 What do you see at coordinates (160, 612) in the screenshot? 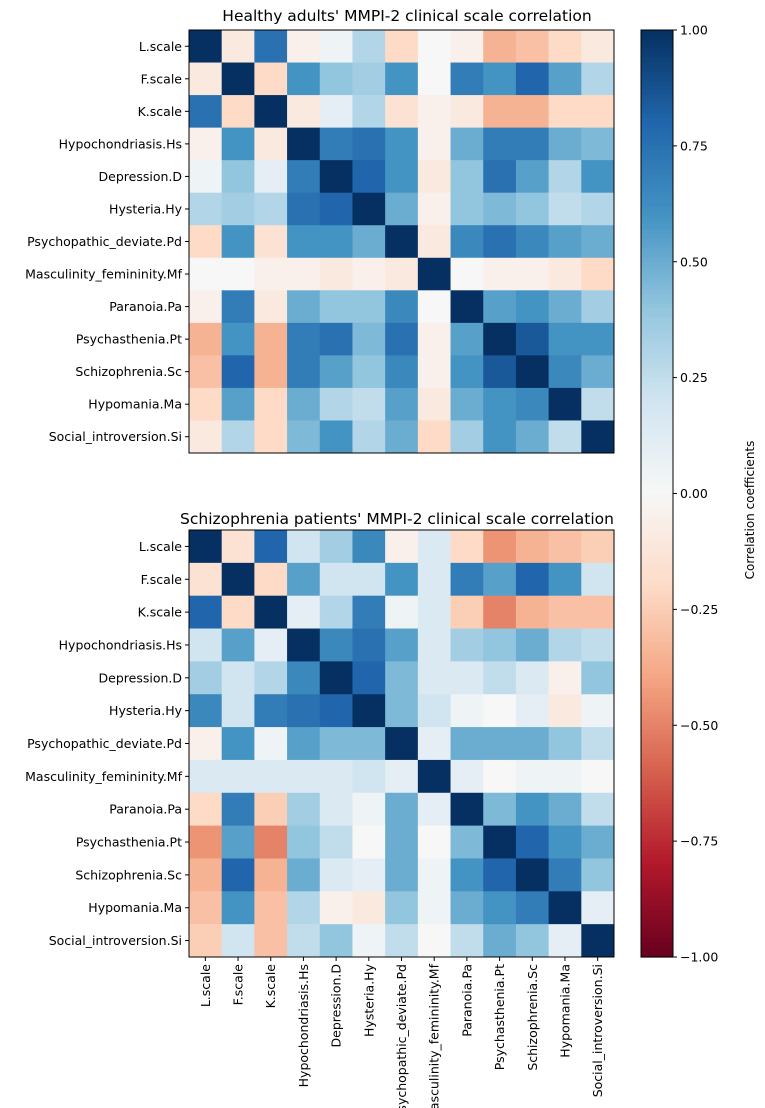
I see `y-tick-label: K.scale` at bounding box center [160, 612].